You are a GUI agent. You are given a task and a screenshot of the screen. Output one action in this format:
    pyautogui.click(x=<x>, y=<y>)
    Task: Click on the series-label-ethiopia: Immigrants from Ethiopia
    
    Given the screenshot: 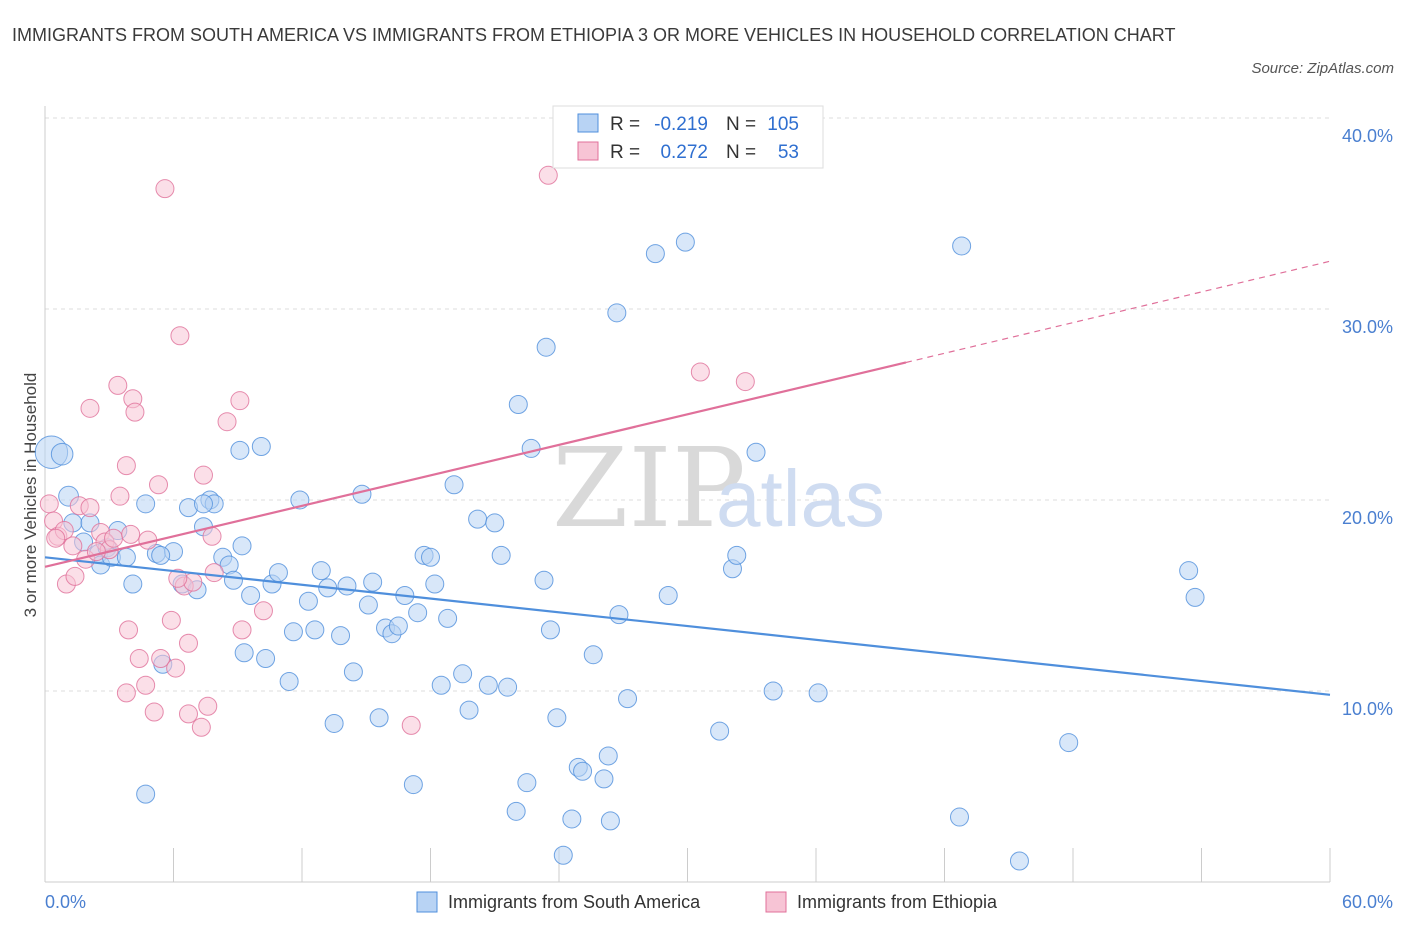 What is the action you would take?
    pyautogui.click(x=897, y=902)
    